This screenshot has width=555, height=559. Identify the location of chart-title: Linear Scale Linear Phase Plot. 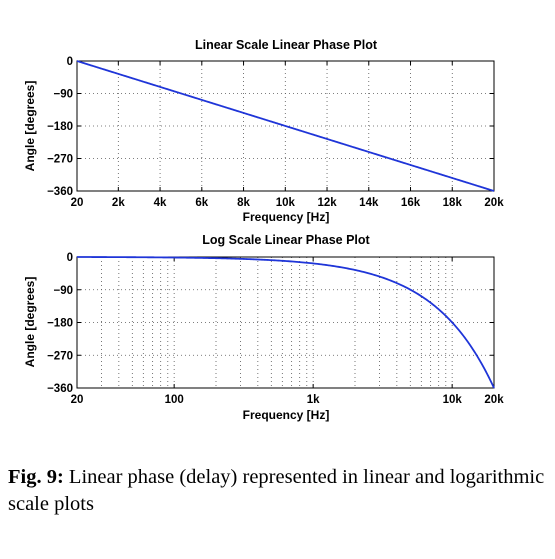
(286, 45).